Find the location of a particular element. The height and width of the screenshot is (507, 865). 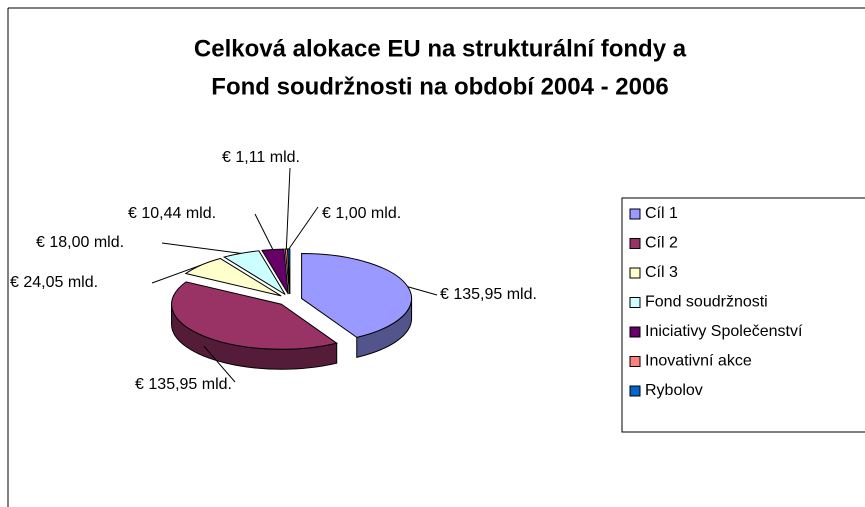

legend-label: Cíl 1 is located at coordinates (661, 213).